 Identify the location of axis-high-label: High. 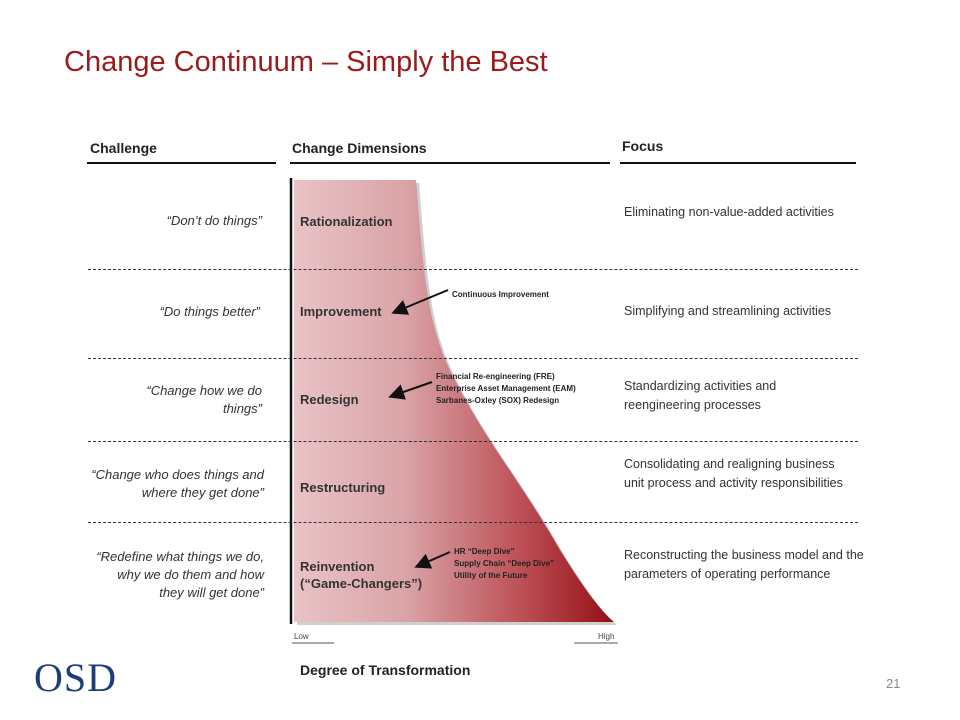
(606, 636).